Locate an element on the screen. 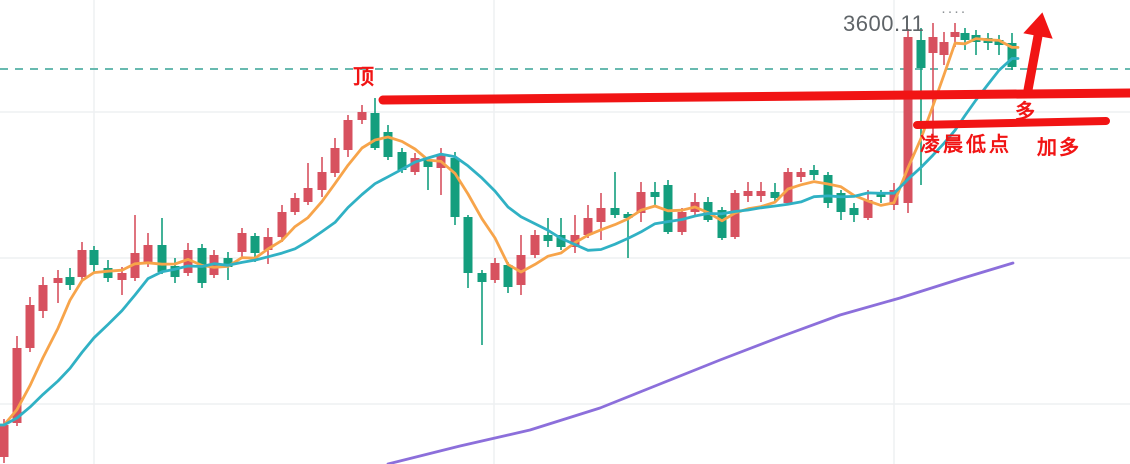 Image resolution: width=1130 pixels, height=464 pixels. annotation-top-label: 顶 is located at coordinates (363, 77).